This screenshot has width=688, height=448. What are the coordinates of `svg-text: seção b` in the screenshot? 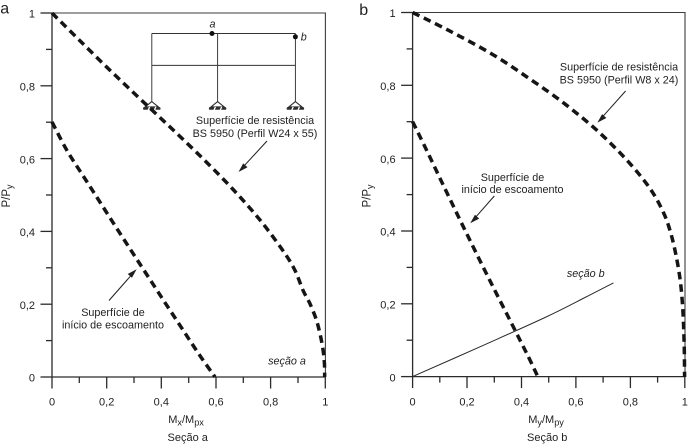 It's located at (586, 274).